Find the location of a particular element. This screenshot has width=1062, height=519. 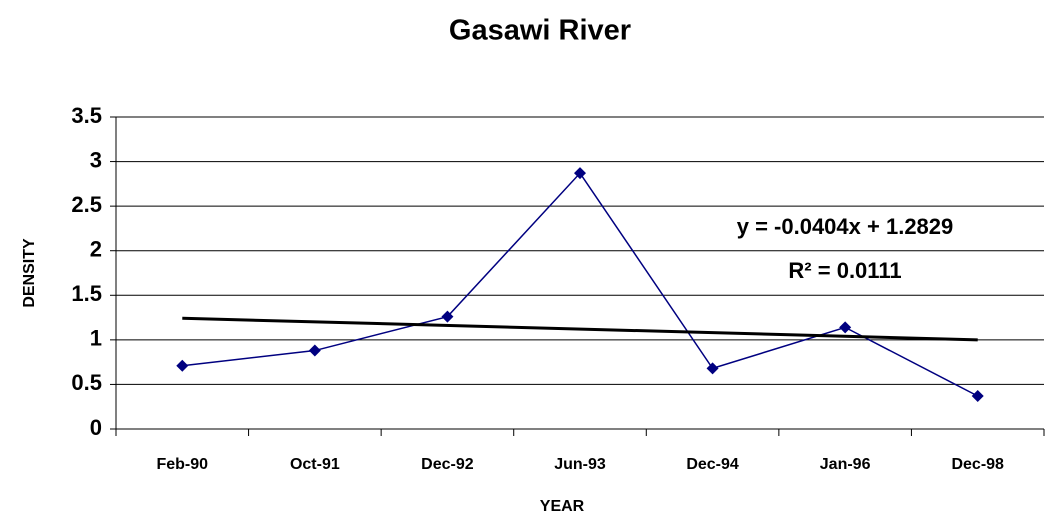

trend-equation: y = -0.0404x + 1.2829 is located at coordinates (845, 226).